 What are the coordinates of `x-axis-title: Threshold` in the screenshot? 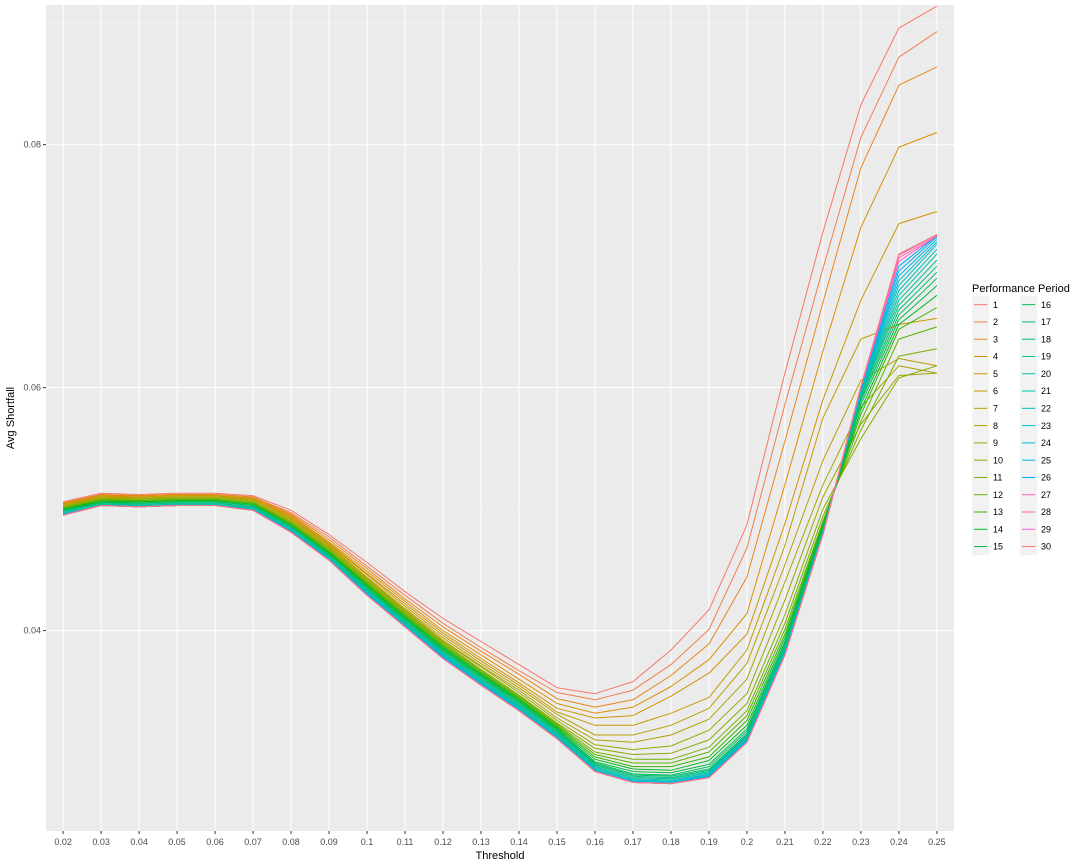 It's located at (500, 856).